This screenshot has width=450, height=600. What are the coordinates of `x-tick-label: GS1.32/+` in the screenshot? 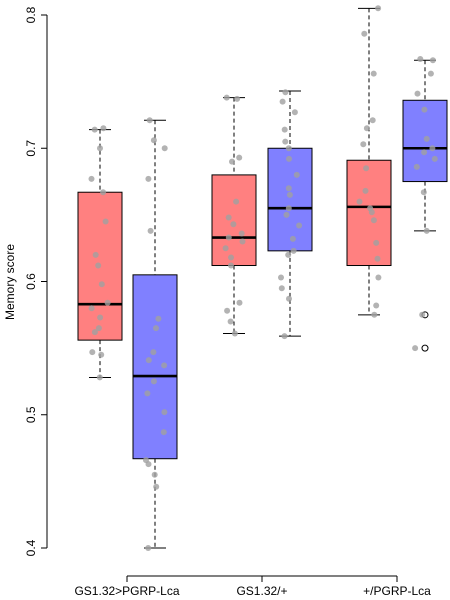 It's located at (261, 591).